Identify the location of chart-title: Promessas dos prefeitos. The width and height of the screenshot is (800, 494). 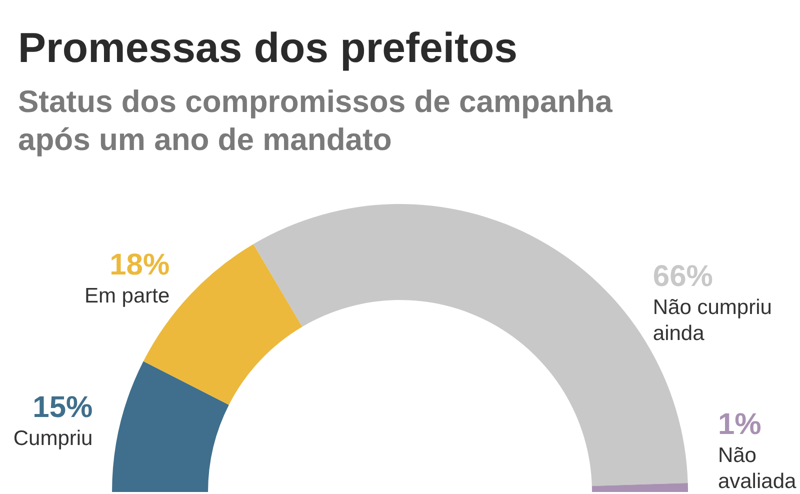
(268, 47).